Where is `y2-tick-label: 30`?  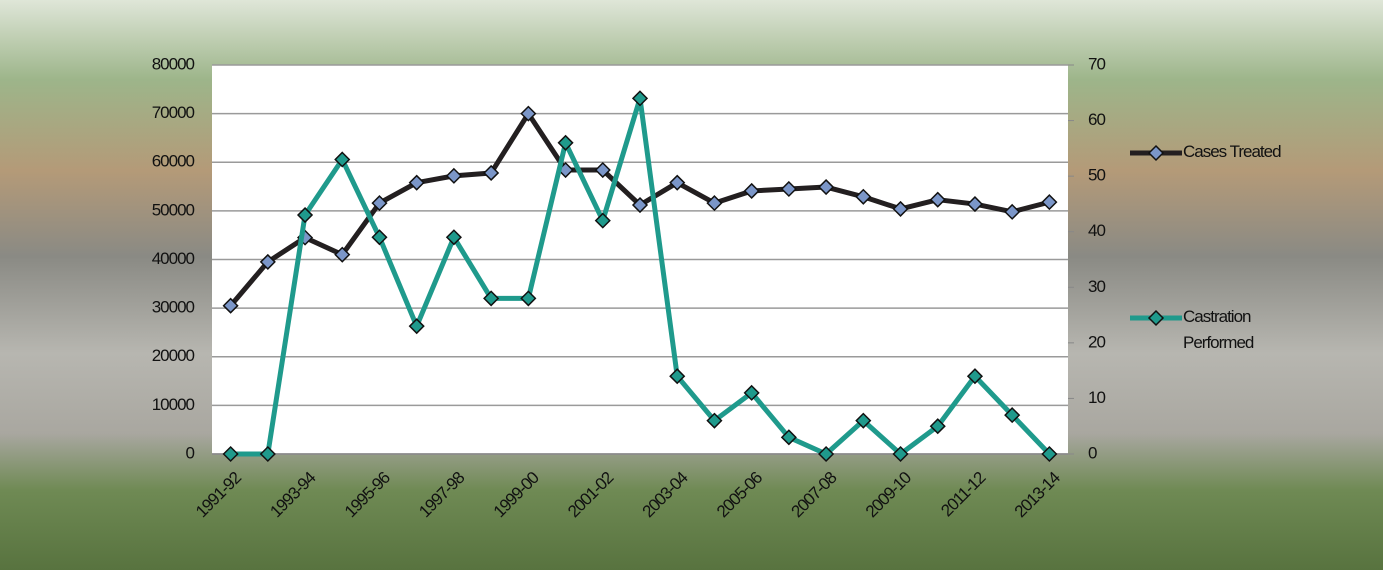 y2-tick-label: 30 is located at coordinates (1096, 286).